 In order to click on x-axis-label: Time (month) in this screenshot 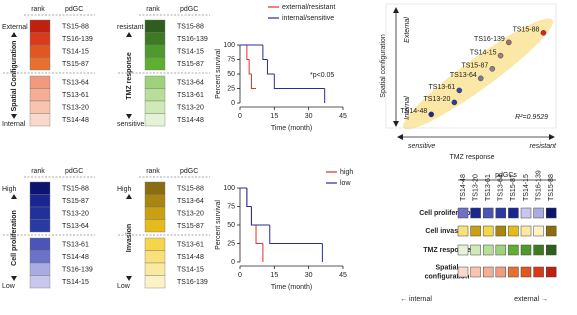, I will do `click(291, 287)`.